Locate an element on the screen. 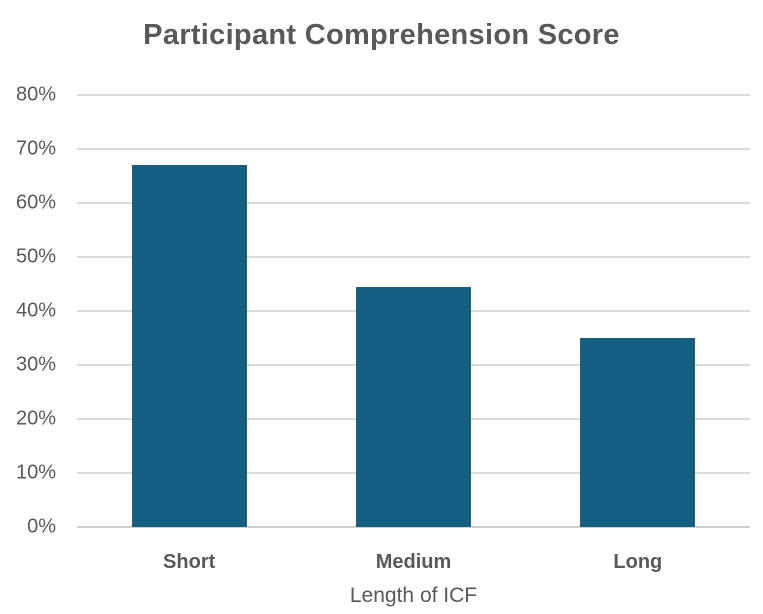 The image size is (763, 614). y-tick-label-70: 70% is located at coordinates (35, 148).